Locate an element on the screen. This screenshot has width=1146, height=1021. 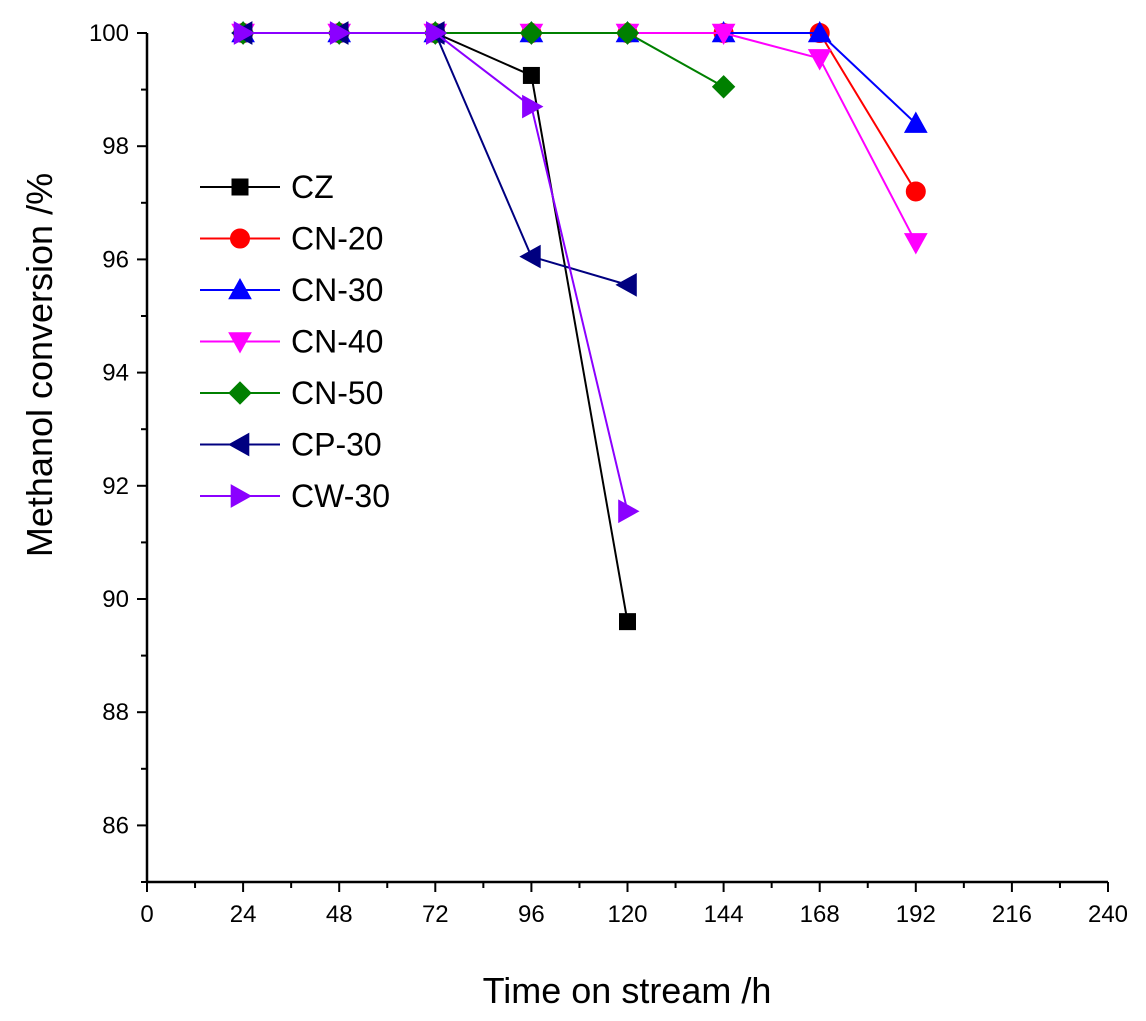
legend-item: CZ is located at coordinates (267, 187).